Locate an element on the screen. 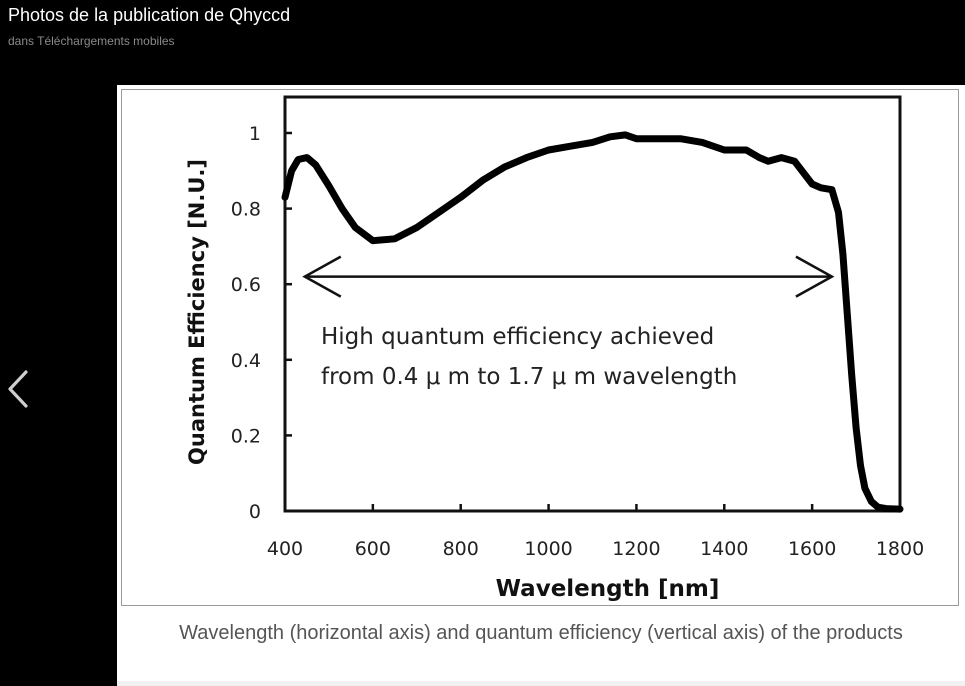 The height and width of the screenshot is (686, 965). panel-footer-strip is located at coordinates (541, 683).